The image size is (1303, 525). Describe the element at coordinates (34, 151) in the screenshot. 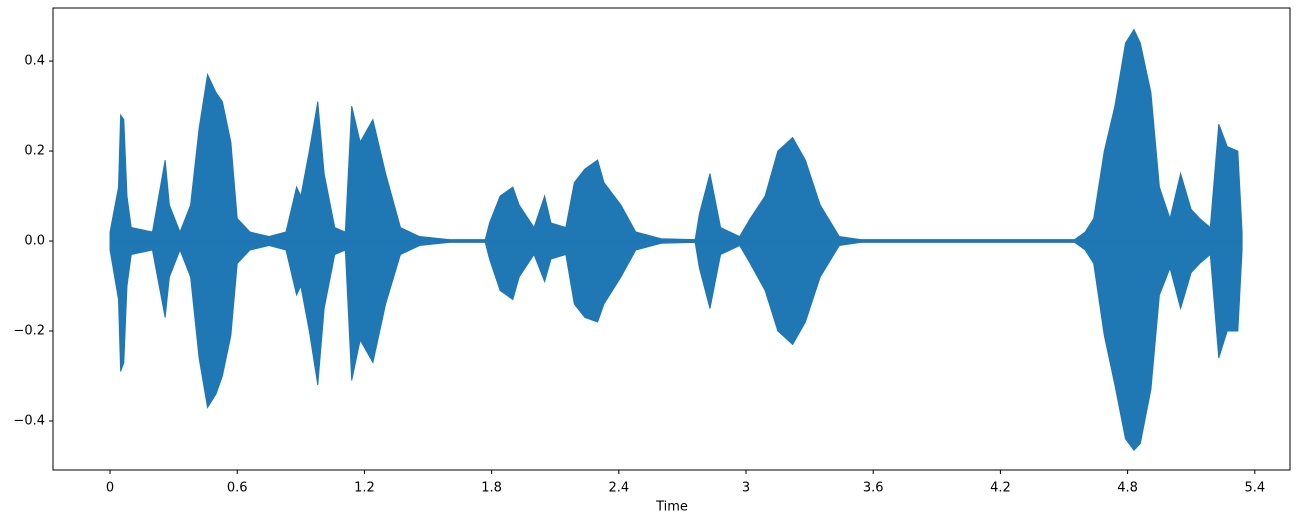

I see `y-tick-label: 0.2` at that location.